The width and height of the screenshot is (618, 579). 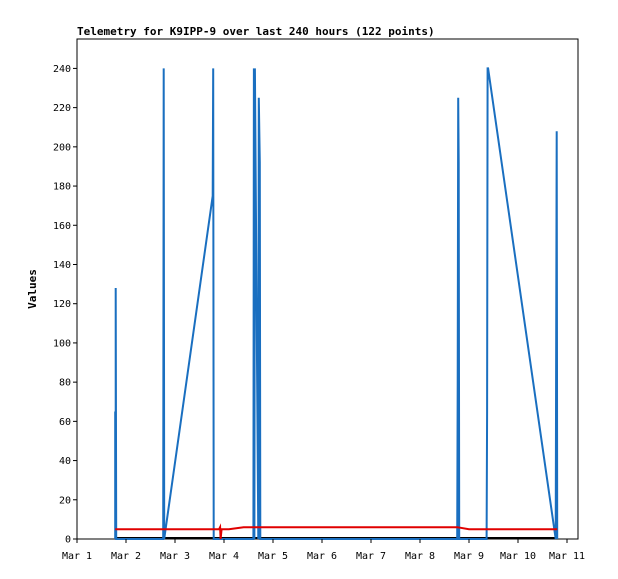 What do you see at coordinates (65, 383) in the screenshot?
I see `y-tick-label: 80` at bounding box center [65, 383].